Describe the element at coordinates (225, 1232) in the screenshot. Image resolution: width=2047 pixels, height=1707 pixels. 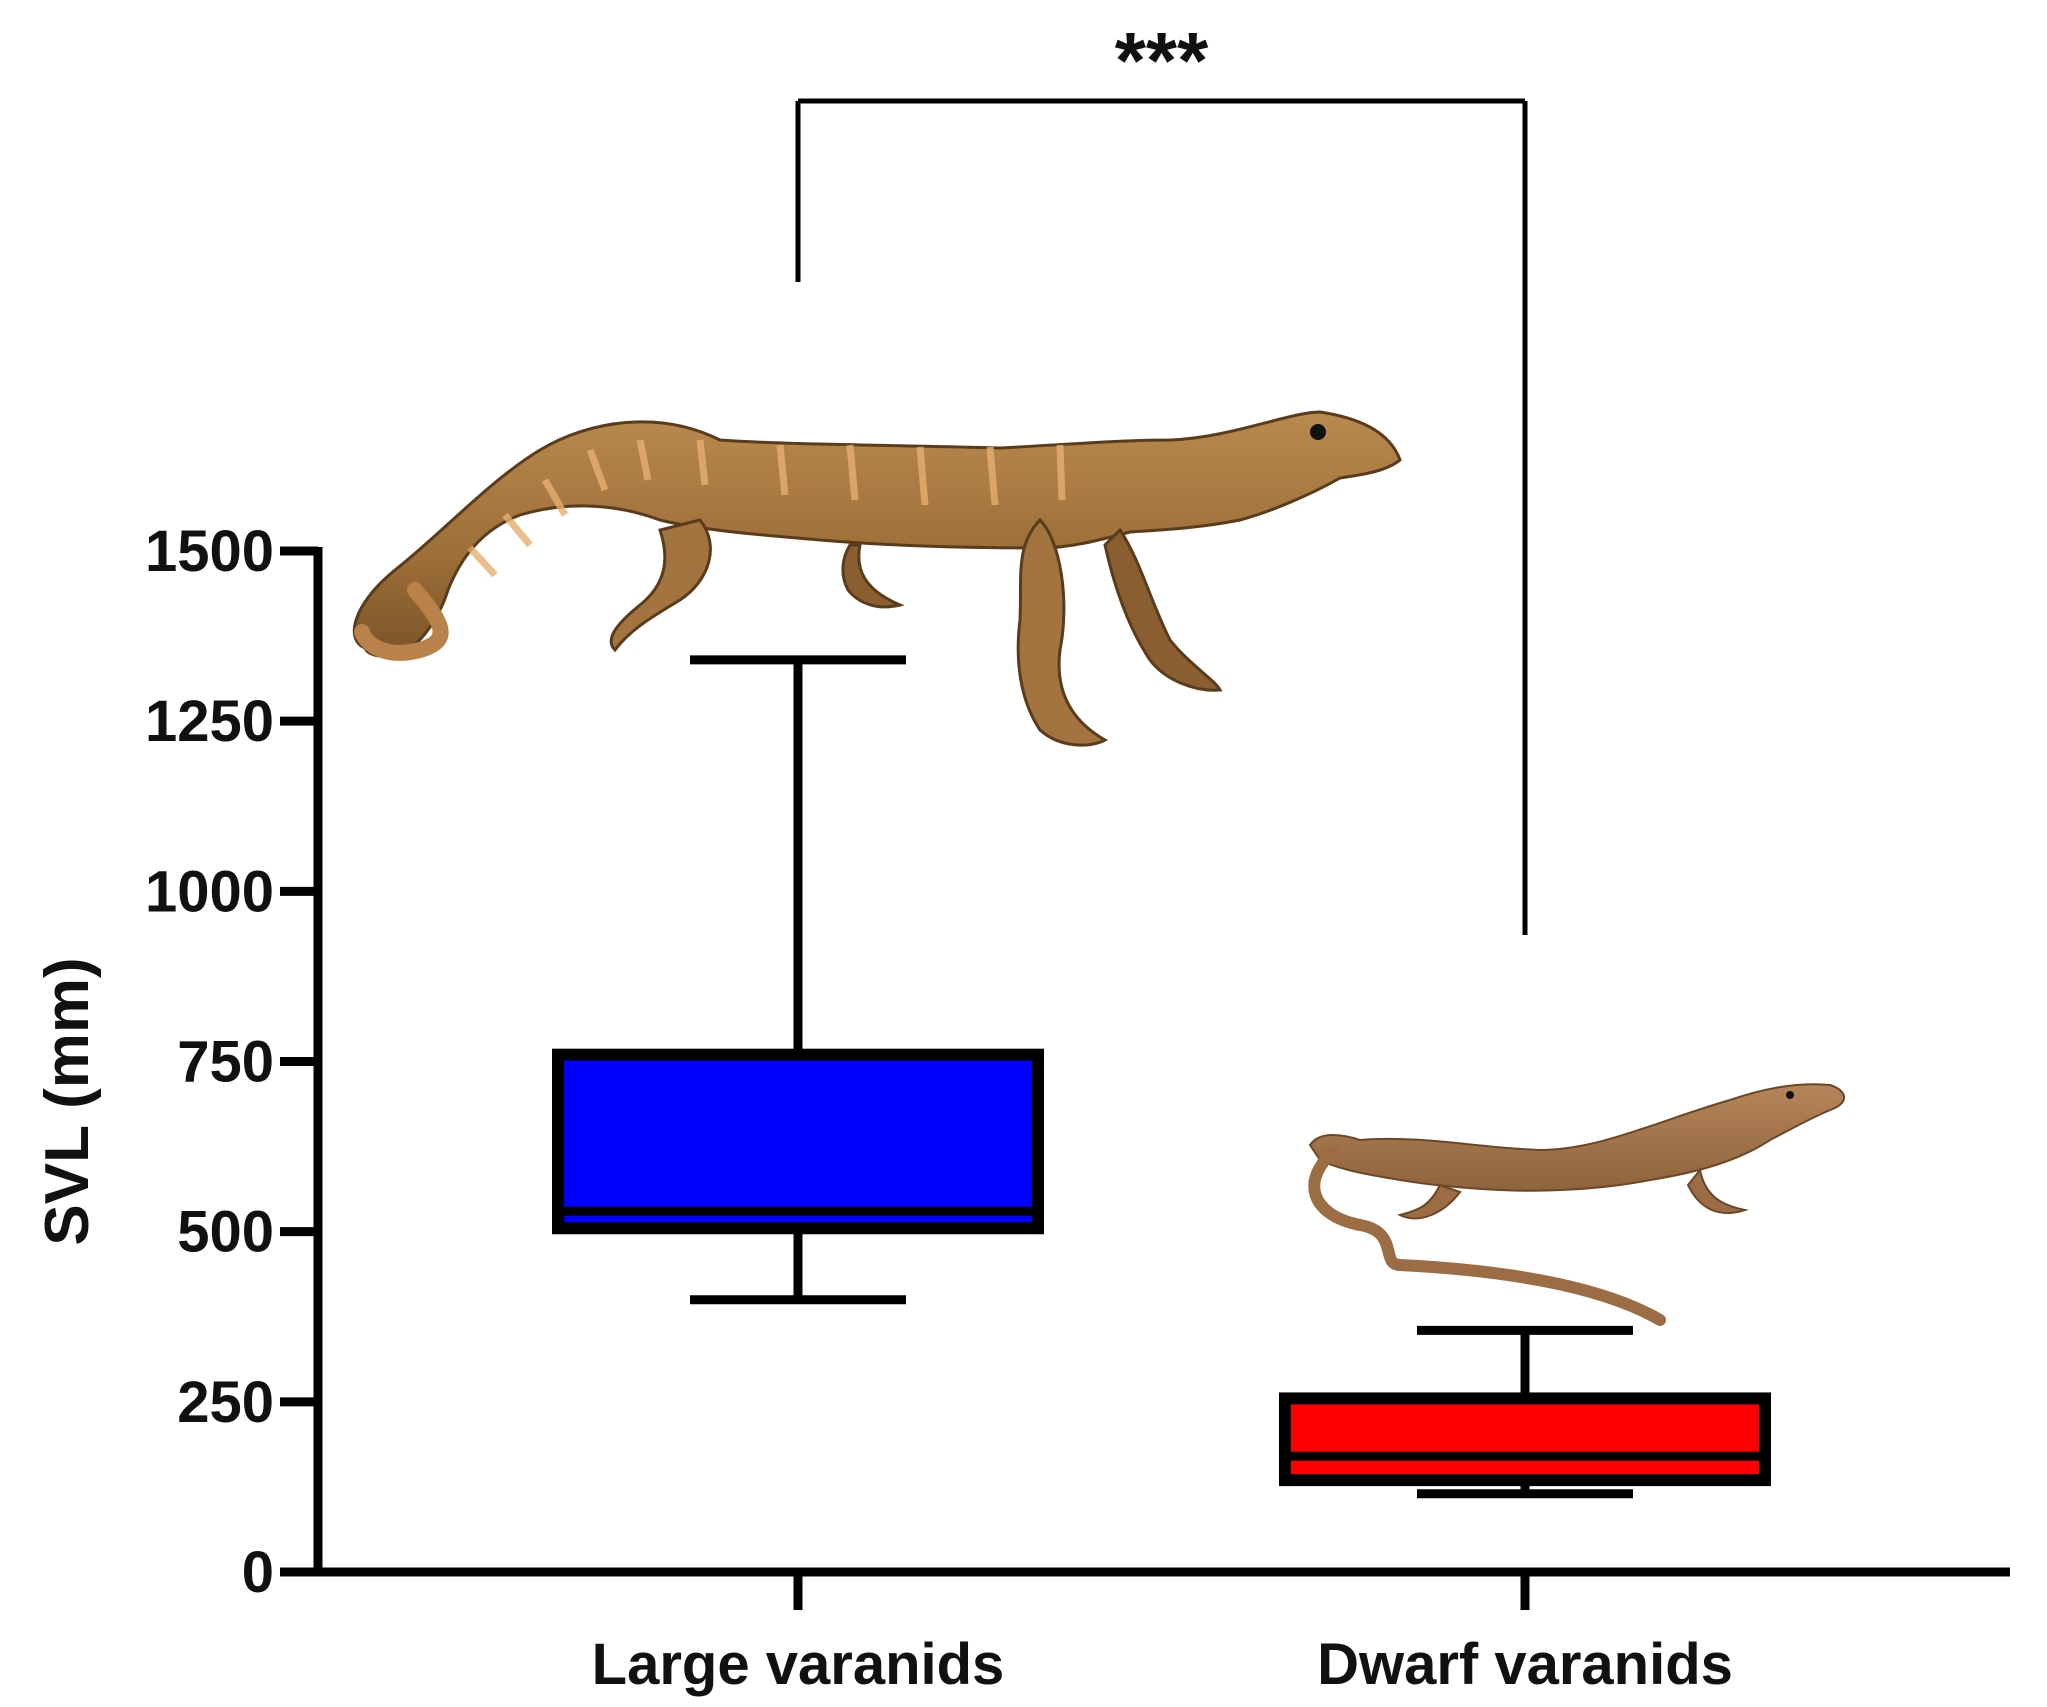
I see `y-tick-label: 500` at that location.